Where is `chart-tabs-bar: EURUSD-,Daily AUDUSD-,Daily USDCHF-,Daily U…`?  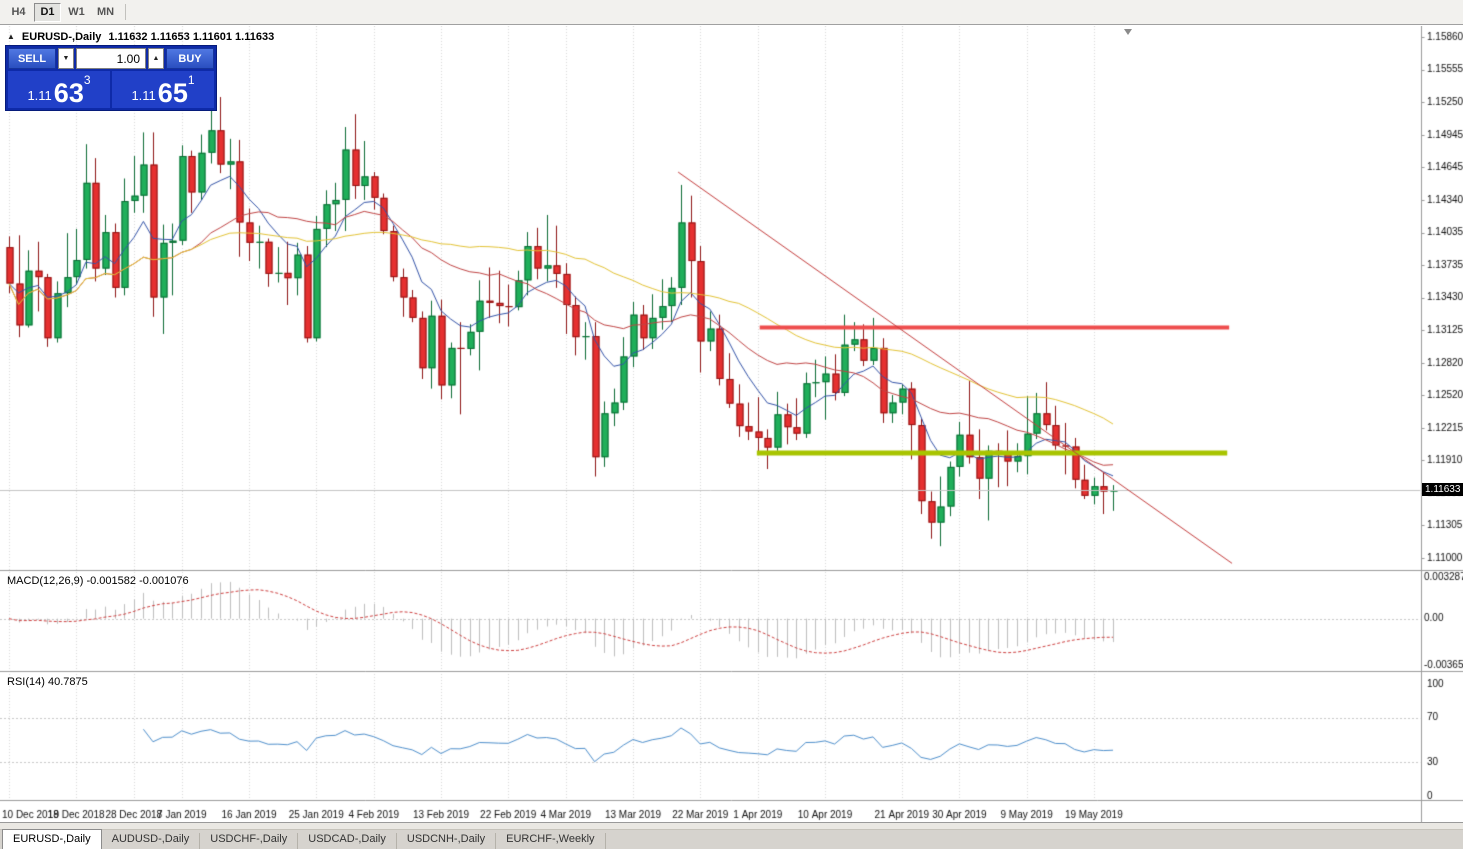 chart-tabs-bar: EURUSD-,Daily AUDUSD-,Daily USDCHF-,Daily U… is located at coordinates (731, 839).